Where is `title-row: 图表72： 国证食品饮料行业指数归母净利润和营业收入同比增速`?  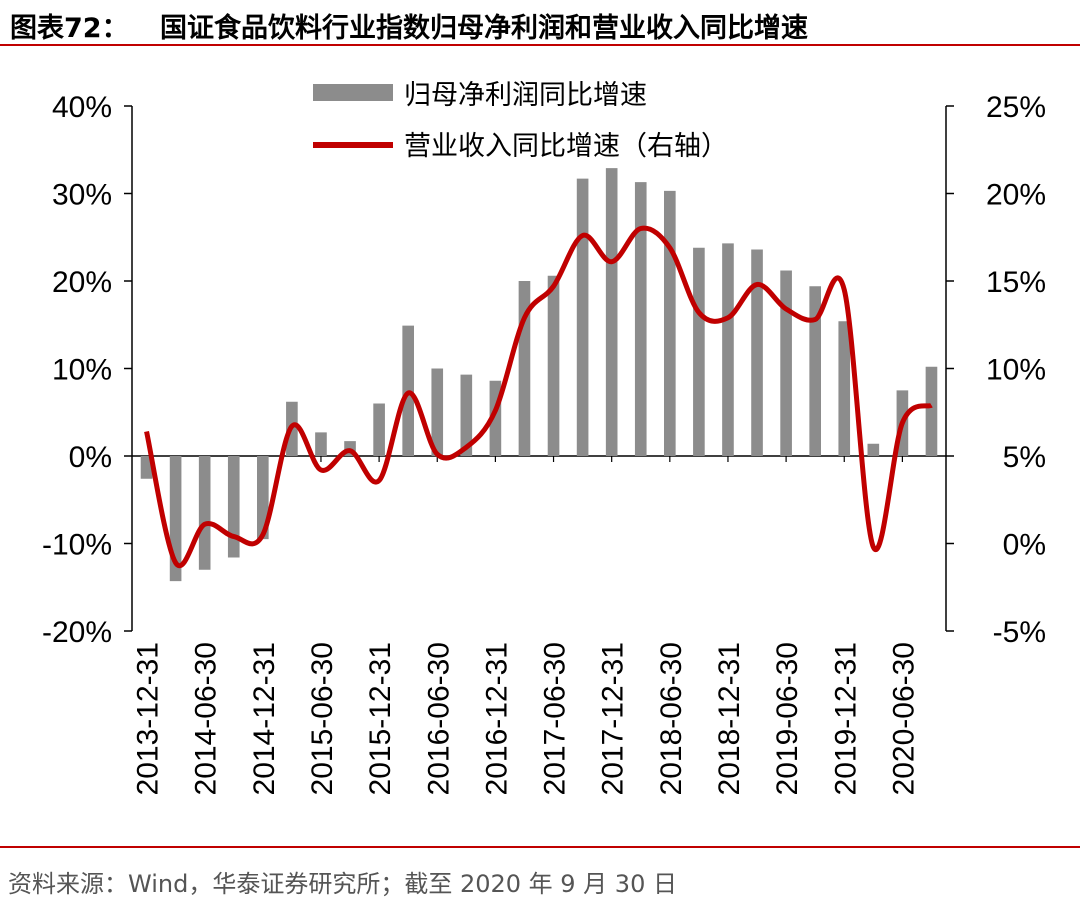 title-row: 图表72： 国证食品饮料行业指数归母净利润和营业收入同比增速 is located at coordinates (540, 22).